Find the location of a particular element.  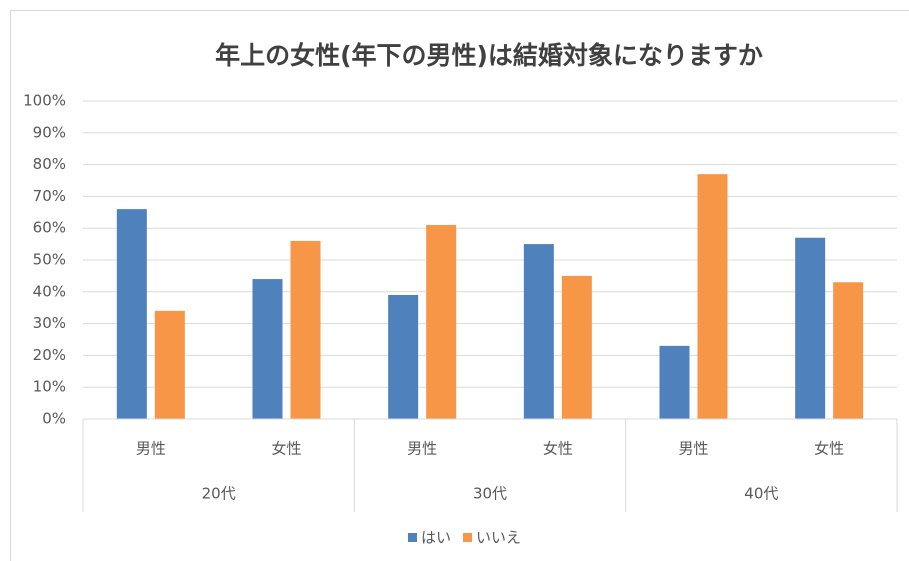

chart-title: 年上の女性(年下の男性)は結婚対象になりますか is located at coordinates (489, 55).